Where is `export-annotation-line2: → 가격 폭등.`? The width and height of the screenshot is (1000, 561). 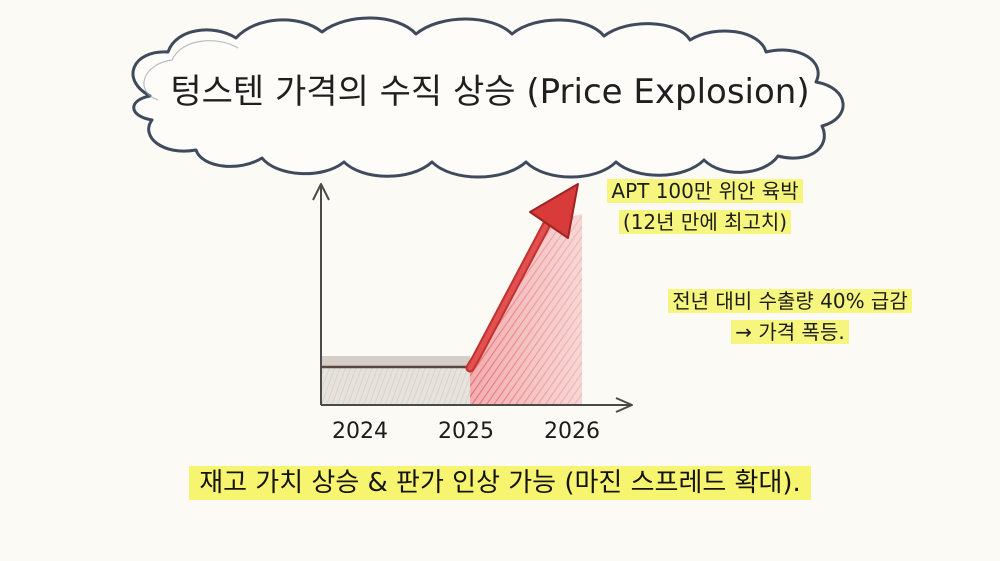
export-annotation-line2: → 가격 폭등. is located at coordinates (790, 332).